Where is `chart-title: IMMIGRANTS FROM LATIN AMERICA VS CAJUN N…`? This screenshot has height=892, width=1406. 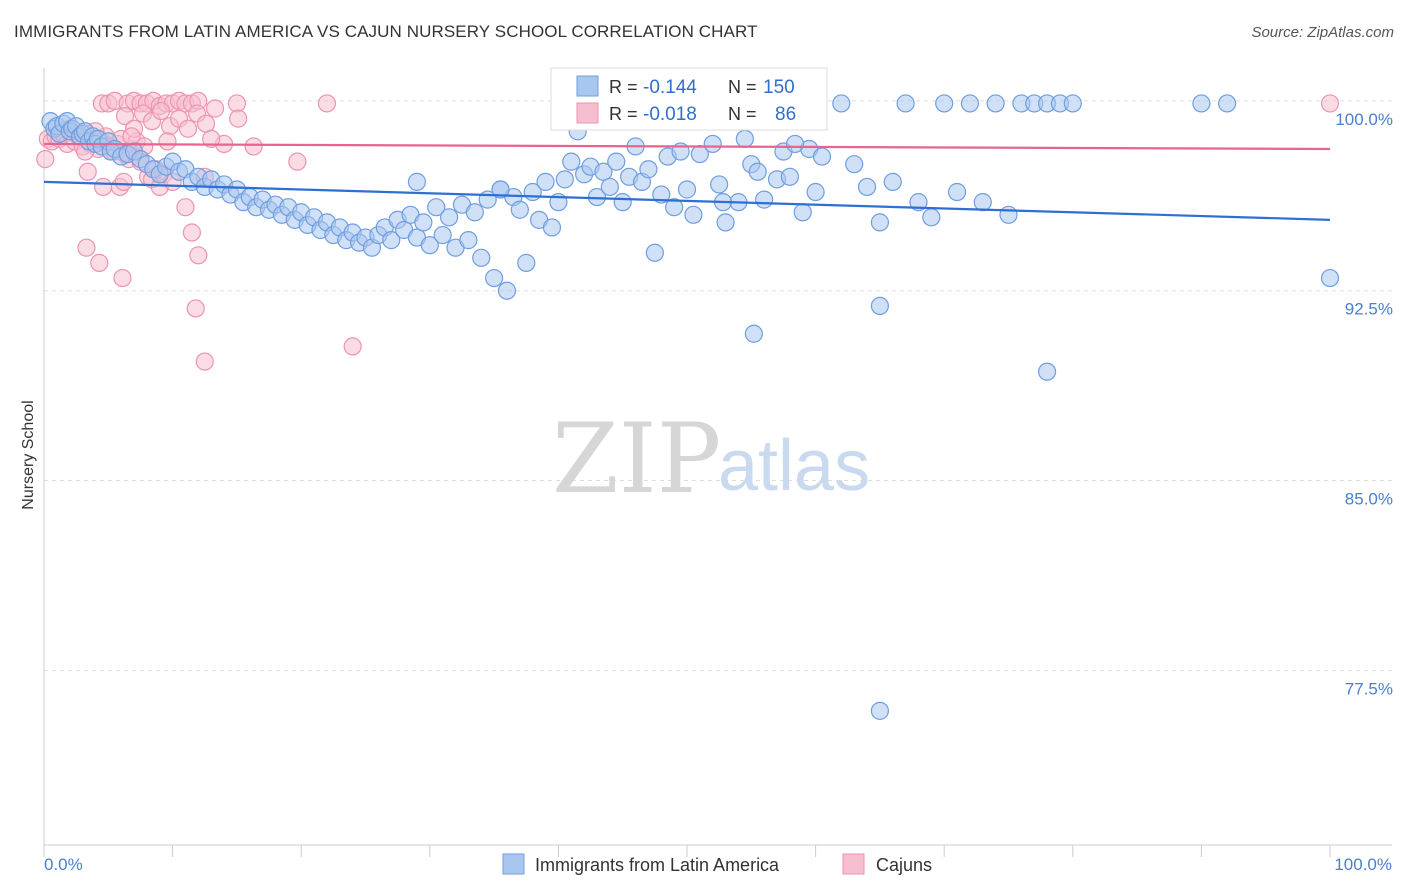 chart-title: IMMIGRANTS FROM LATIN AMERICA VS CAJUN N… is located at coordinates (386, 31).